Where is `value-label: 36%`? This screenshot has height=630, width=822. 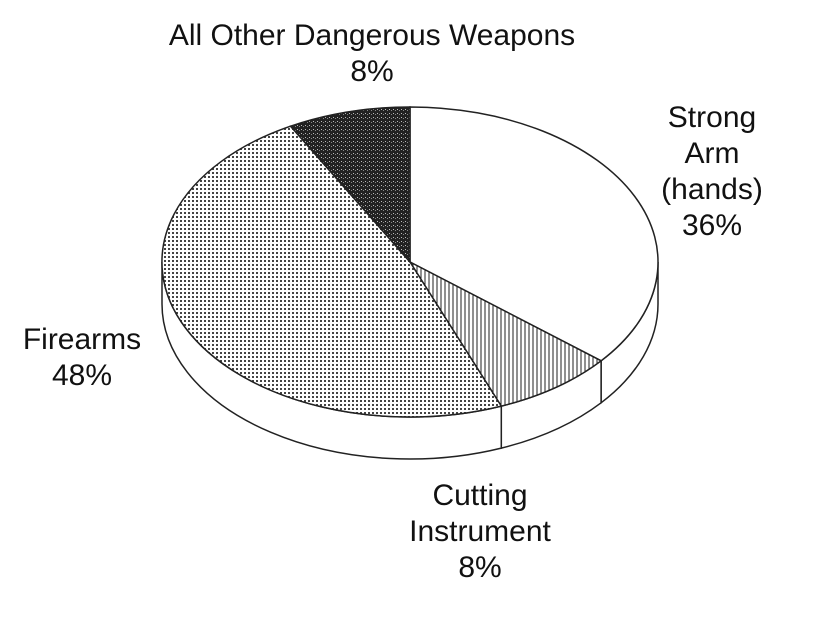
value-label: 36% is located at coordinates (712, 225).